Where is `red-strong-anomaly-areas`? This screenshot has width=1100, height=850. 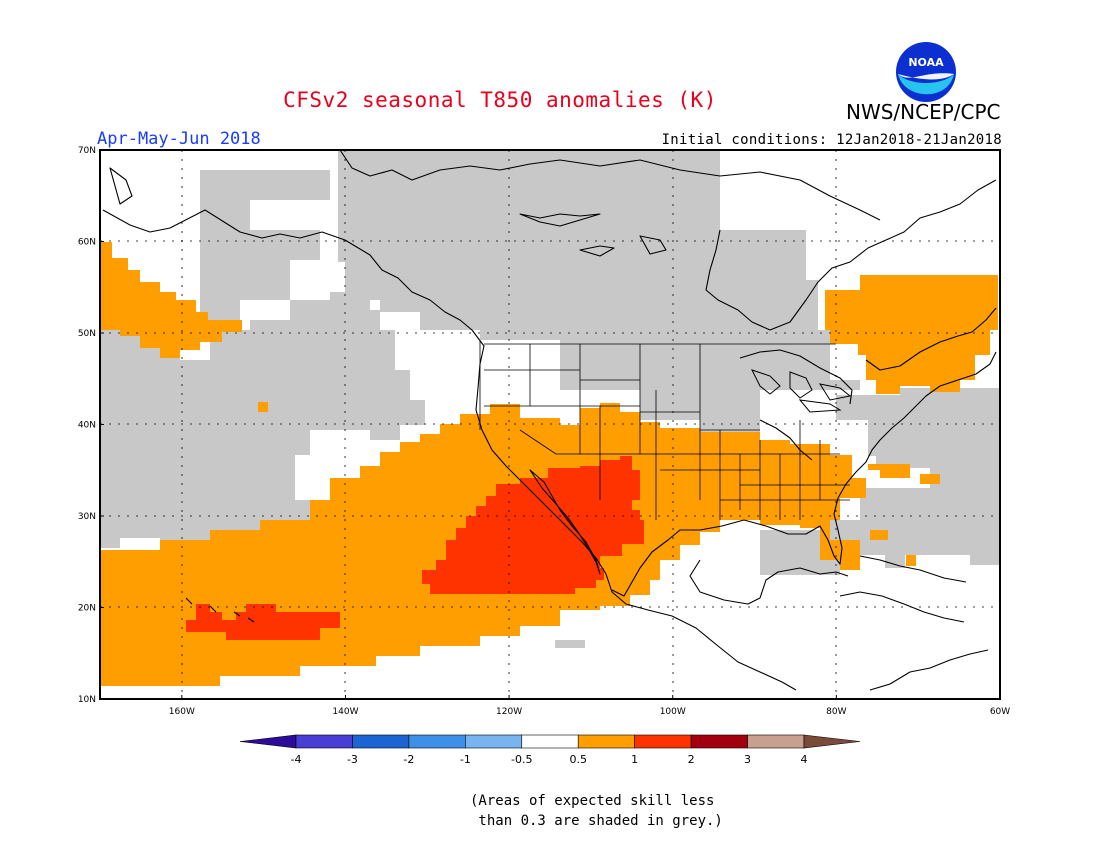 red-strong-anomaly-areas is located at coordinates (415, 548).